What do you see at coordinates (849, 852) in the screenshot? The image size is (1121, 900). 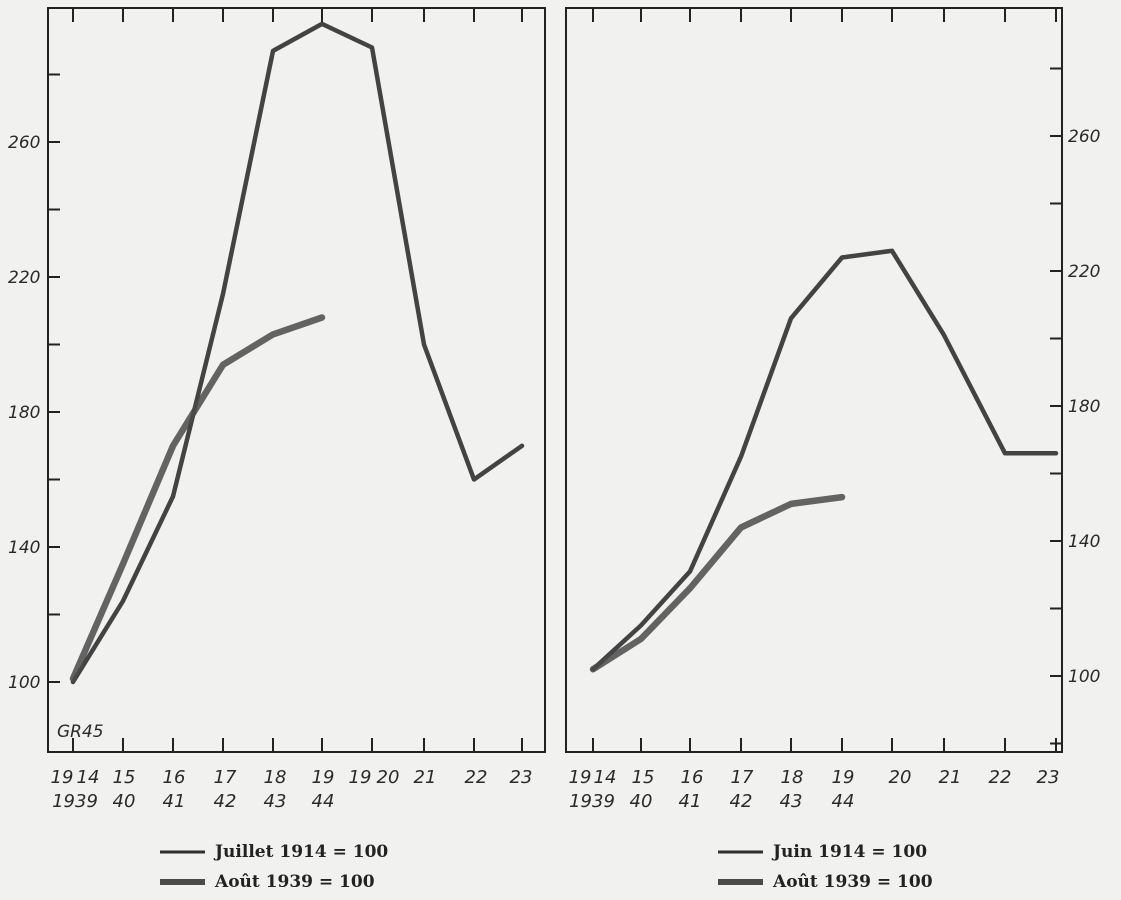 I see `legend-label-1: Juin 1914 = 100` at bounding box center [849, 852].